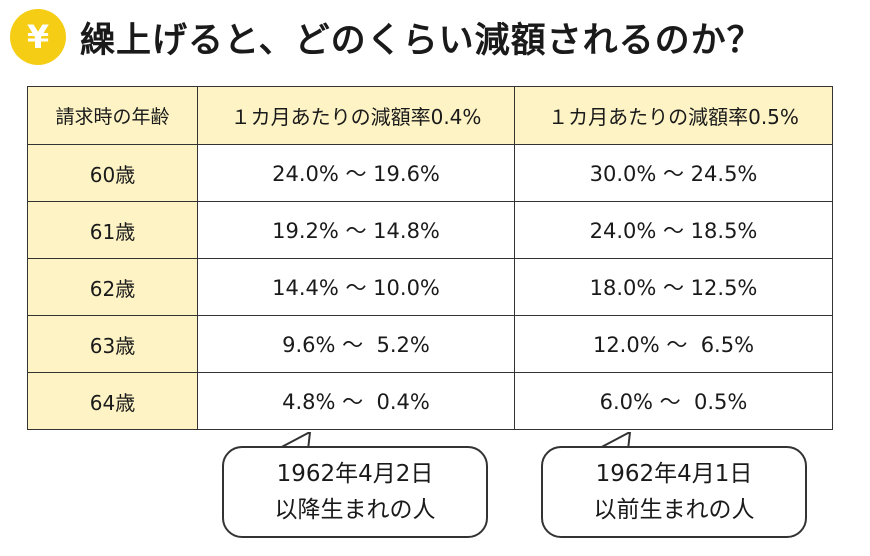 Image resolution: width=870 pixels, height=556 pixels. I want to click on table-header-row: 請求時の年齢 １カ月あたりの減額率0.4% １カ月あたりの減額率0.5%, so click(430, 115).